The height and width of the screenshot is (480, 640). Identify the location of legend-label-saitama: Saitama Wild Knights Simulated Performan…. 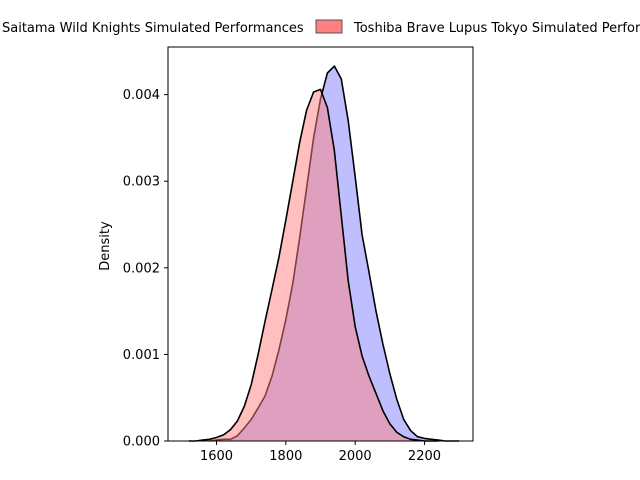
(153, 28).